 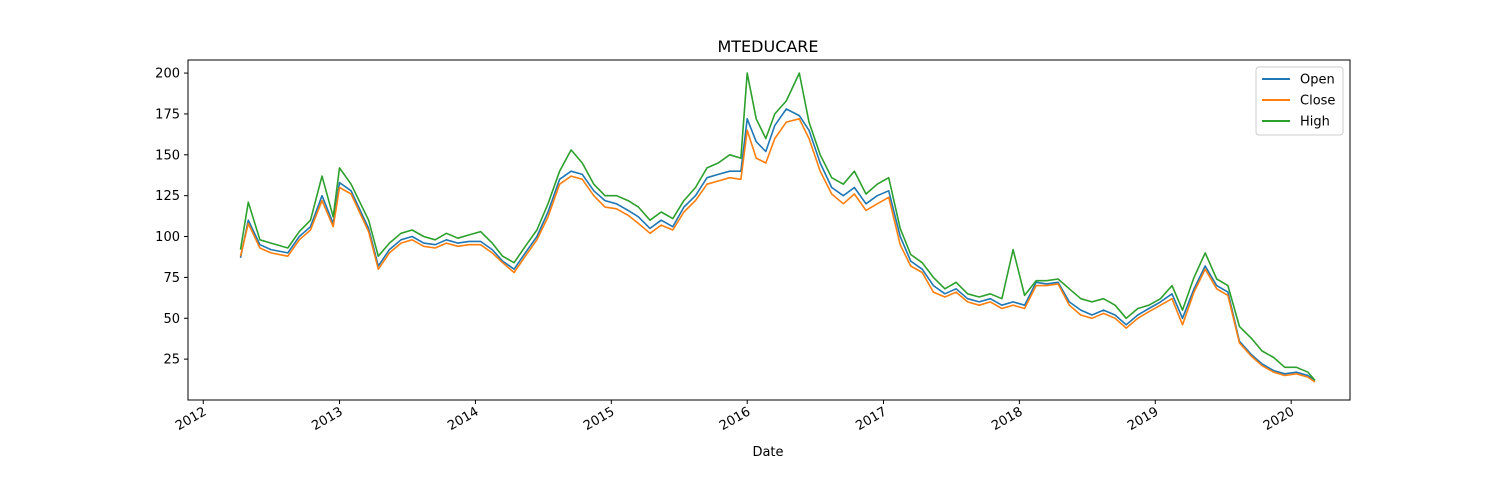 I want to click on x-tick-label: 2015, so click(x=599, y=419).